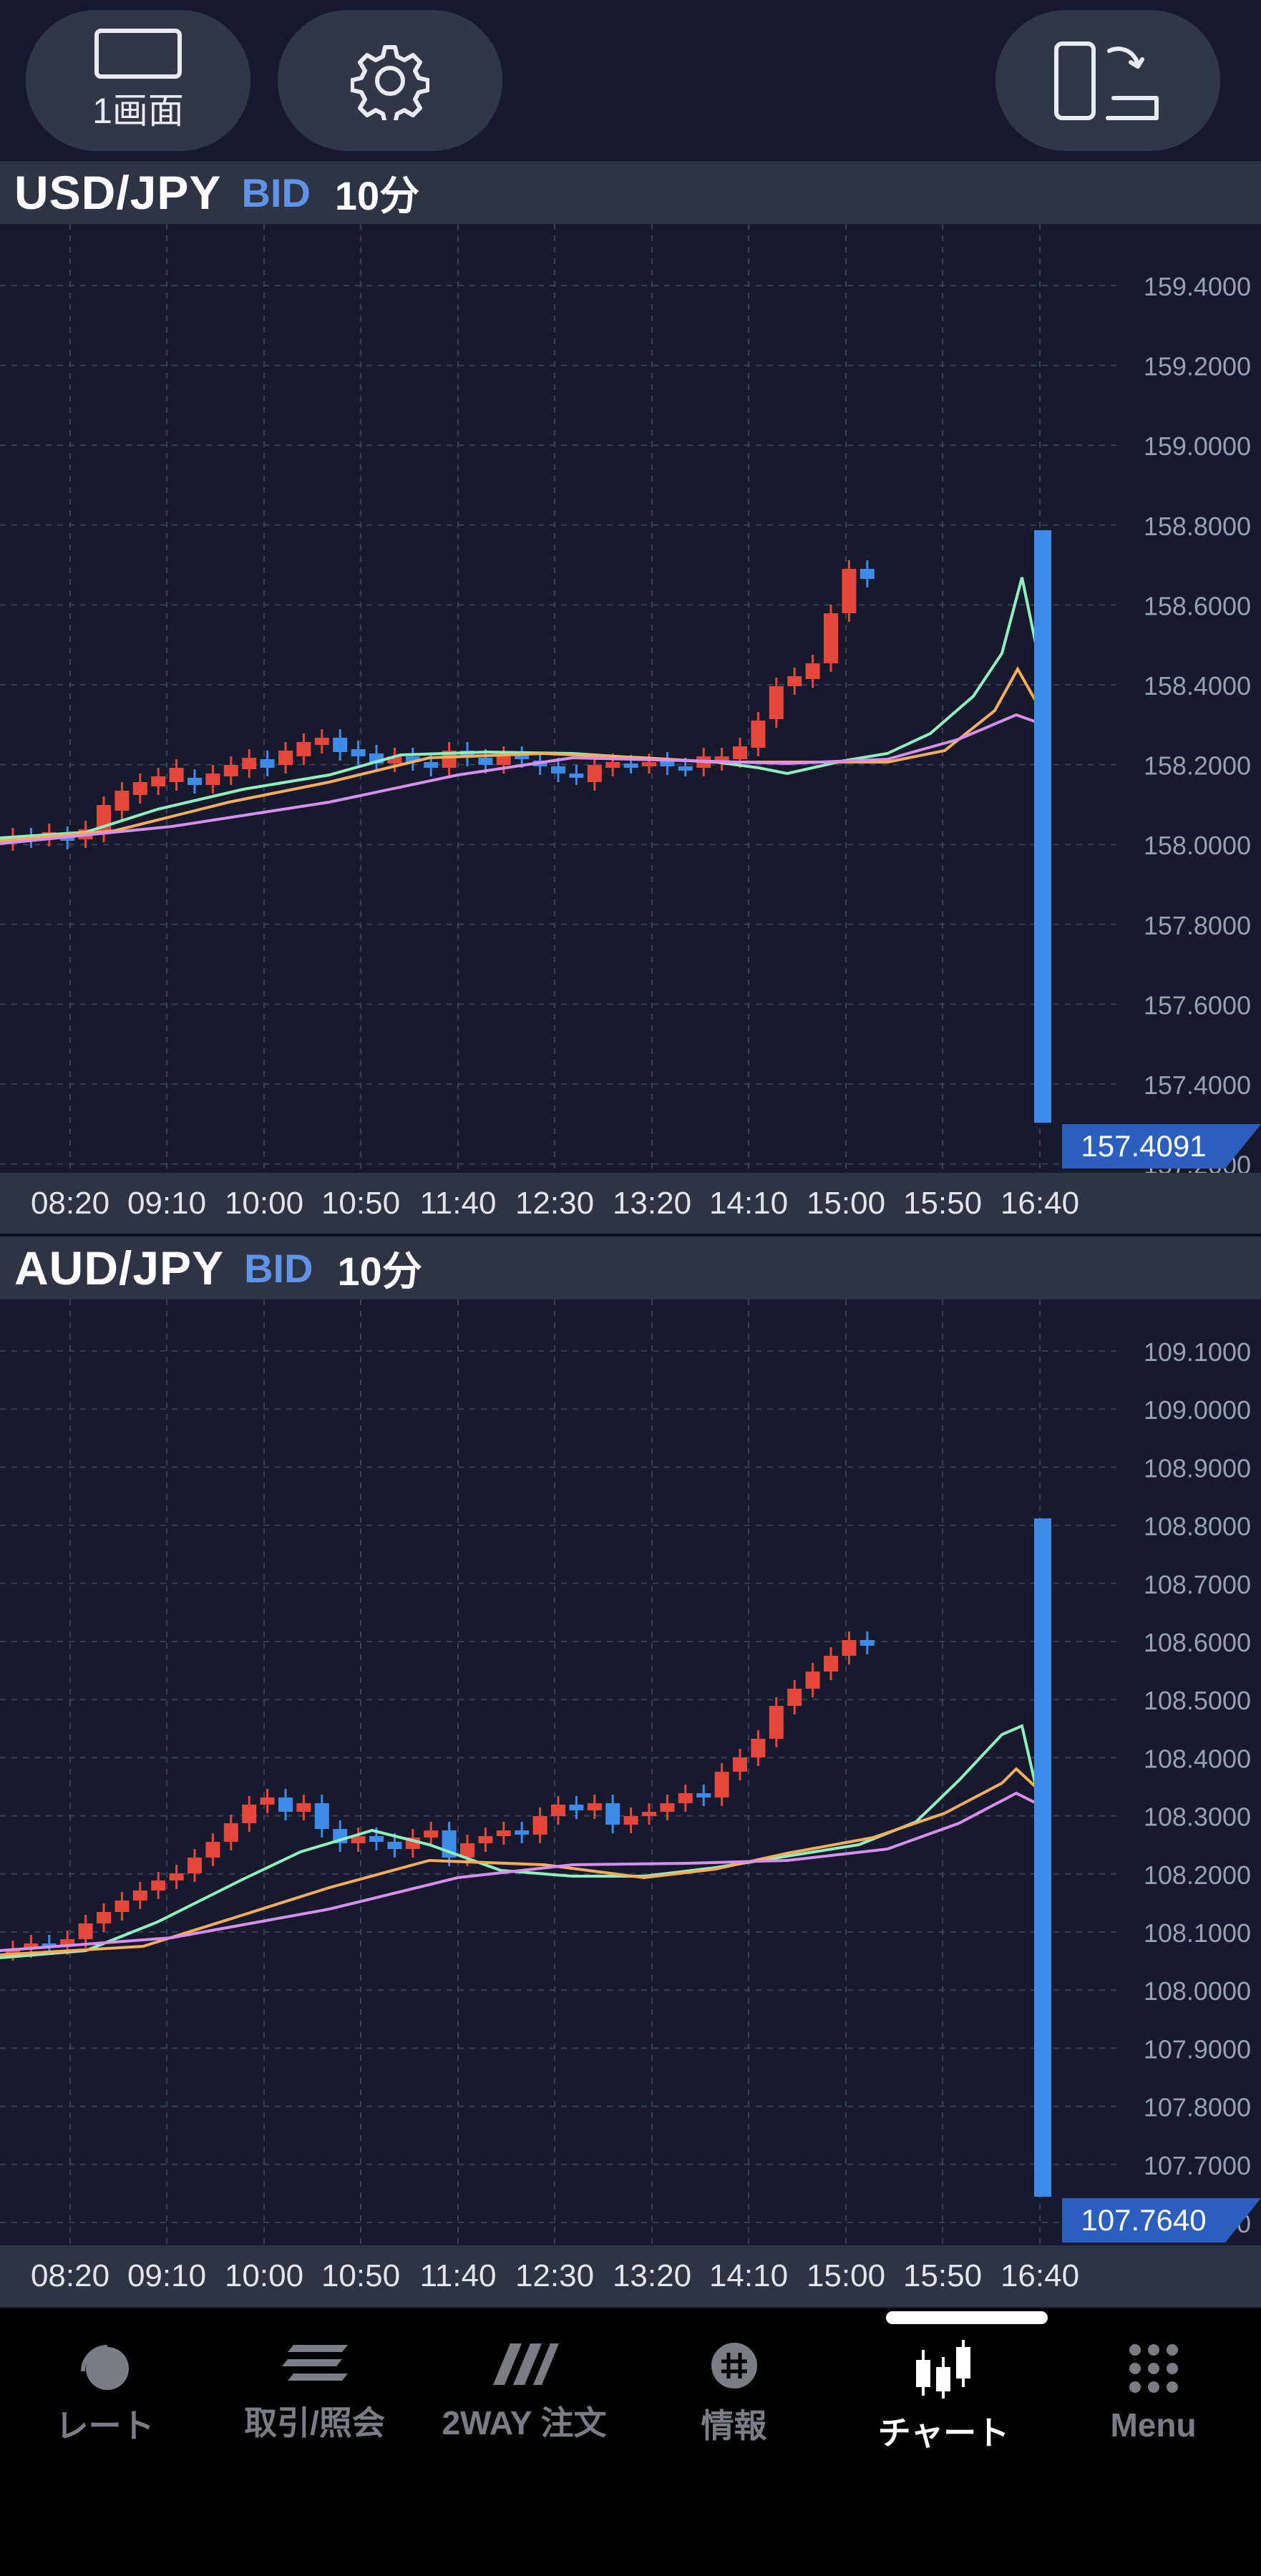  I want to click on nav-tab-info: 情報, so click(734, 2376).